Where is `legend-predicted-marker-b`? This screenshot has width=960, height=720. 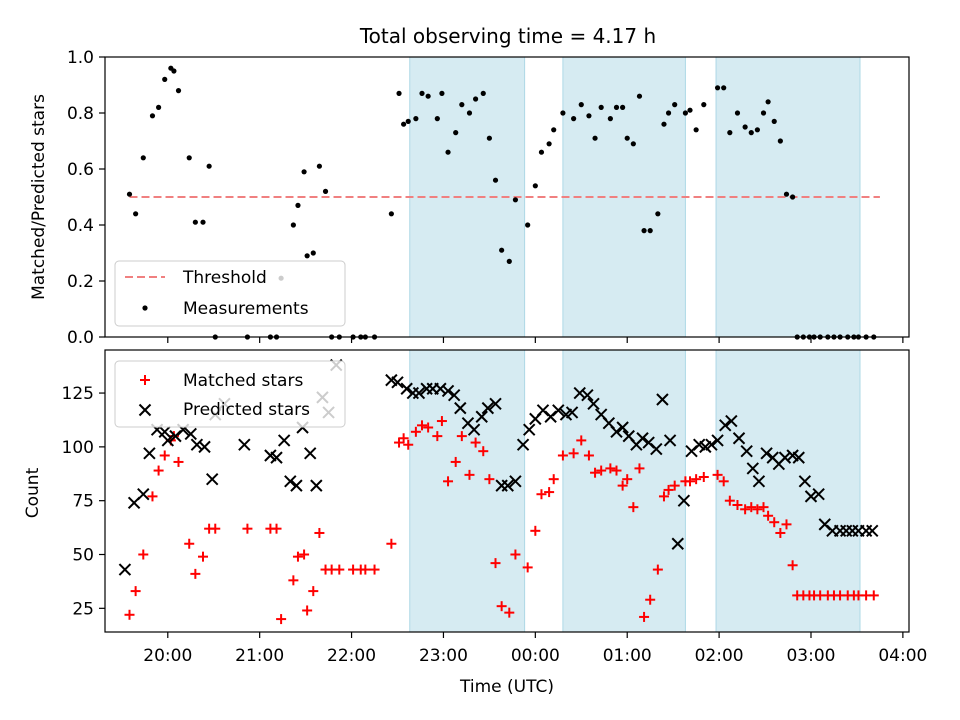
legend-predicted-marker-b is located at coordinates (145, 410).